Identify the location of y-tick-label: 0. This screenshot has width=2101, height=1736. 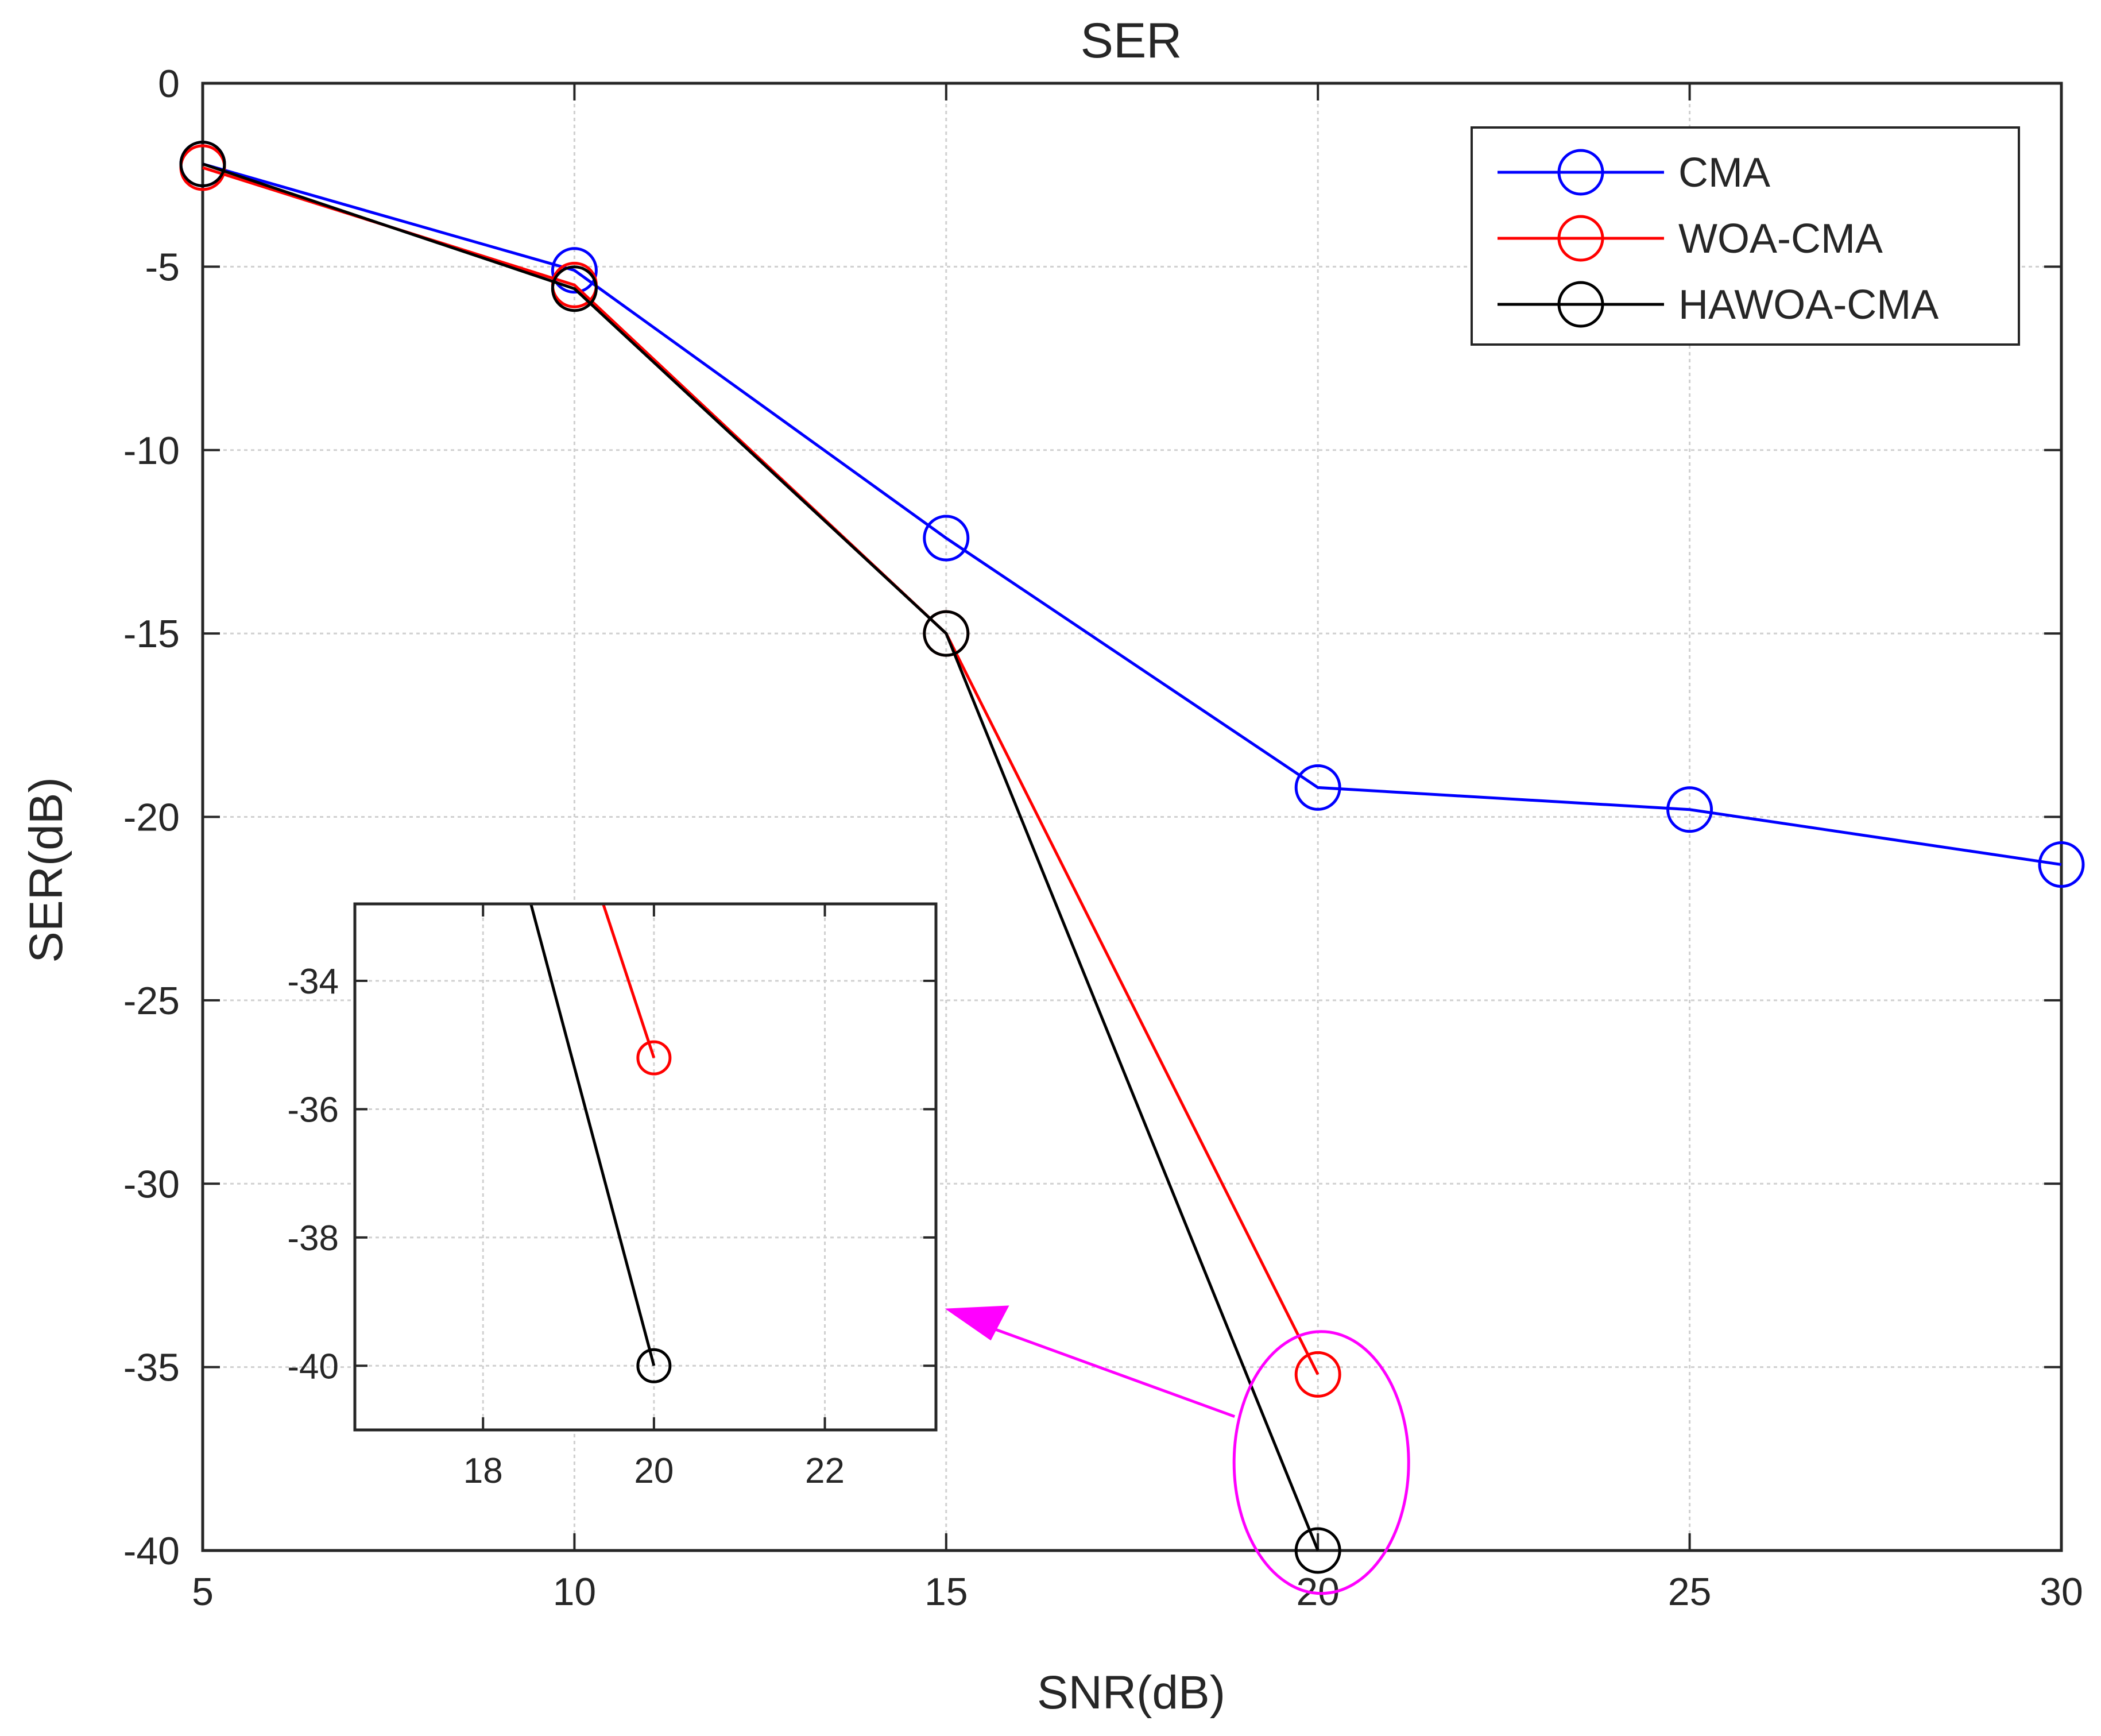
(169, 84).